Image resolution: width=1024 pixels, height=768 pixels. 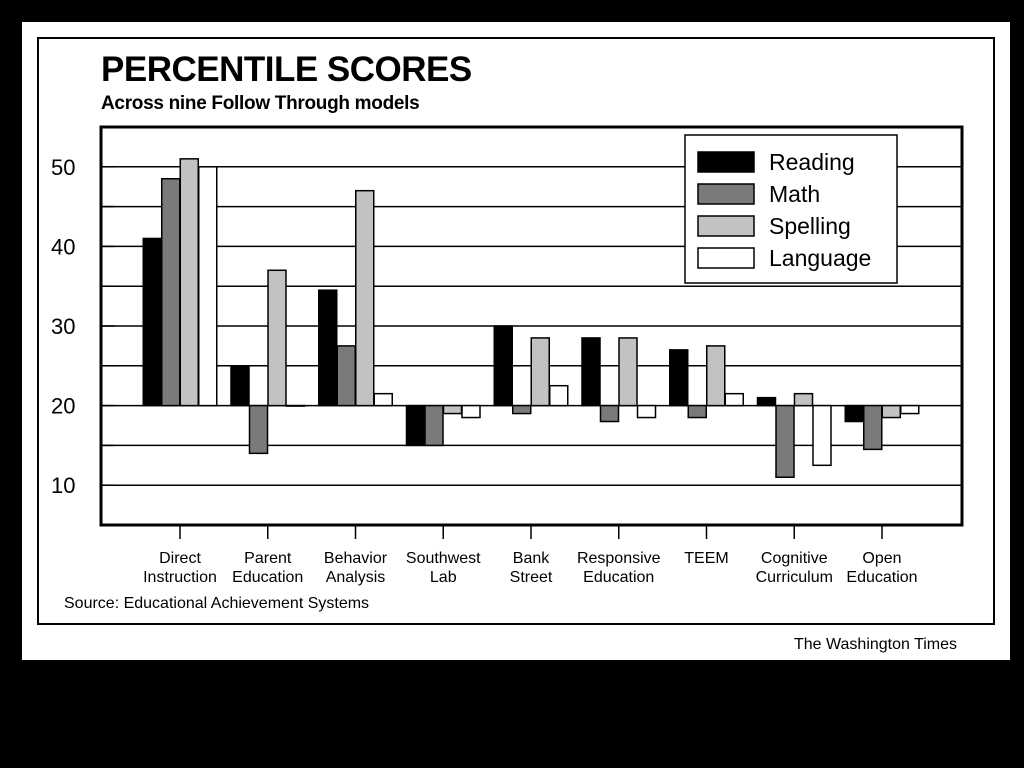 What do you see at coordinates (356, 577) in the screenshot?
I see `x-tick-label: Analysis` at bounding box center [356, 577].